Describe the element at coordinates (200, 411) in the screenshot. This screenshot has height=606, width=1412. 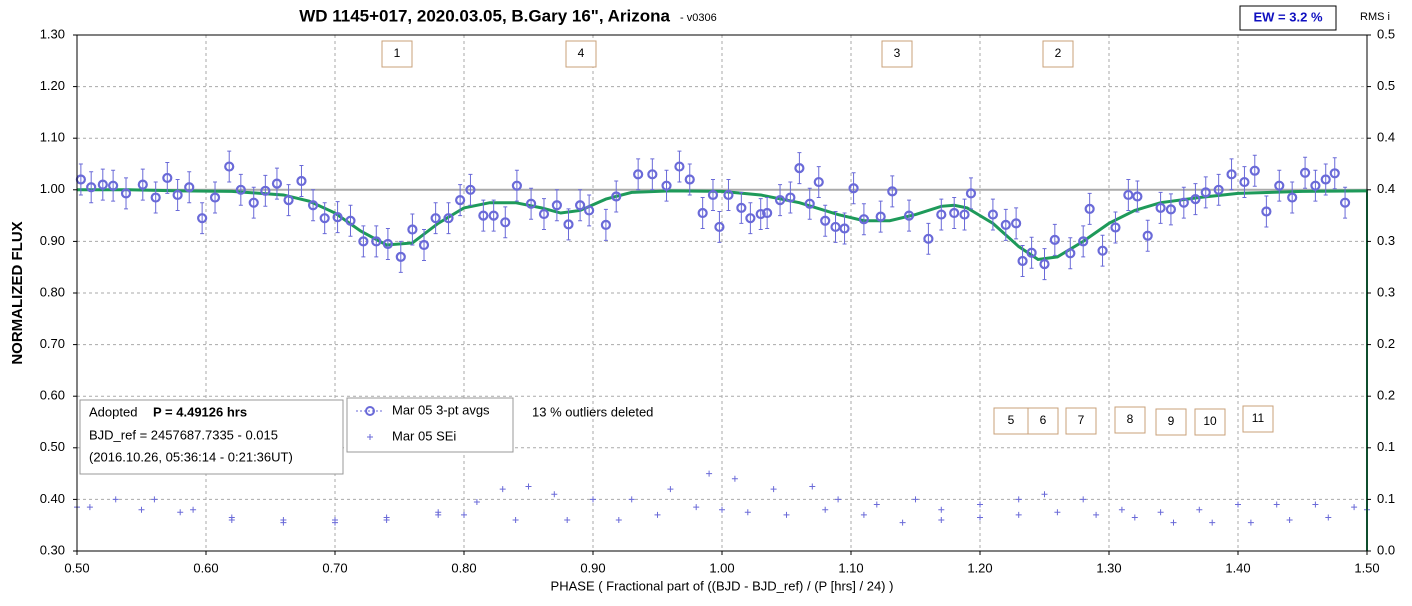
I see `info-period: P = 4.49126 hrs` at that location.